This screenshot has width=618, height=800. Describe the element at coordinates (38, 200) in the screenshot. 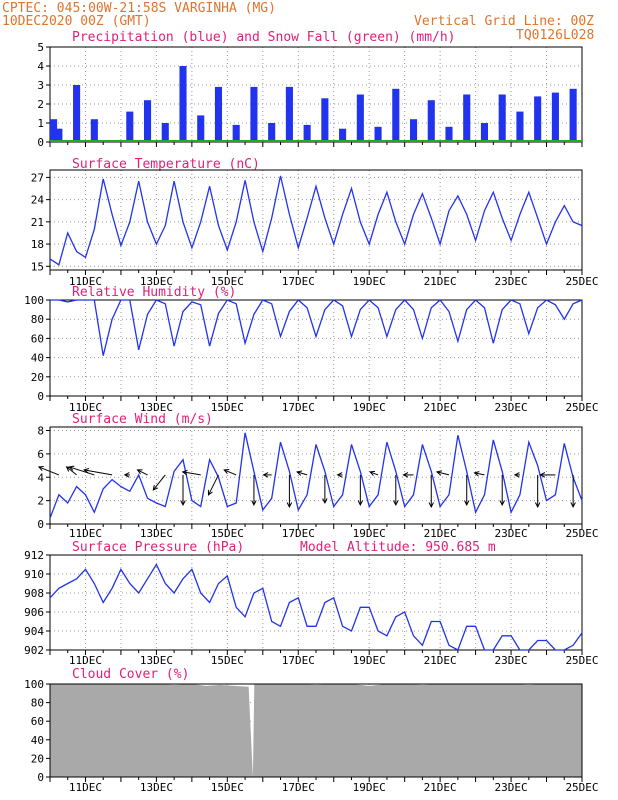

I see `y-tick-label: 24` at that location.